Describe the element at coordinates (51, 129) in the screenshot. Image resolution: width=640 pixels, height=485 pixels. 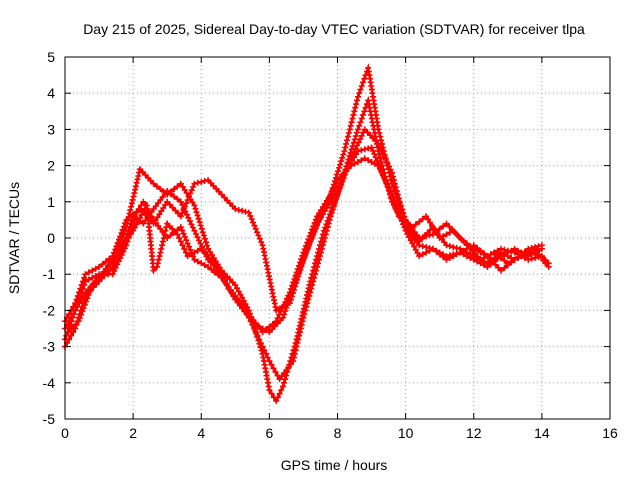
I see `y-tick-label: 3` at that location.